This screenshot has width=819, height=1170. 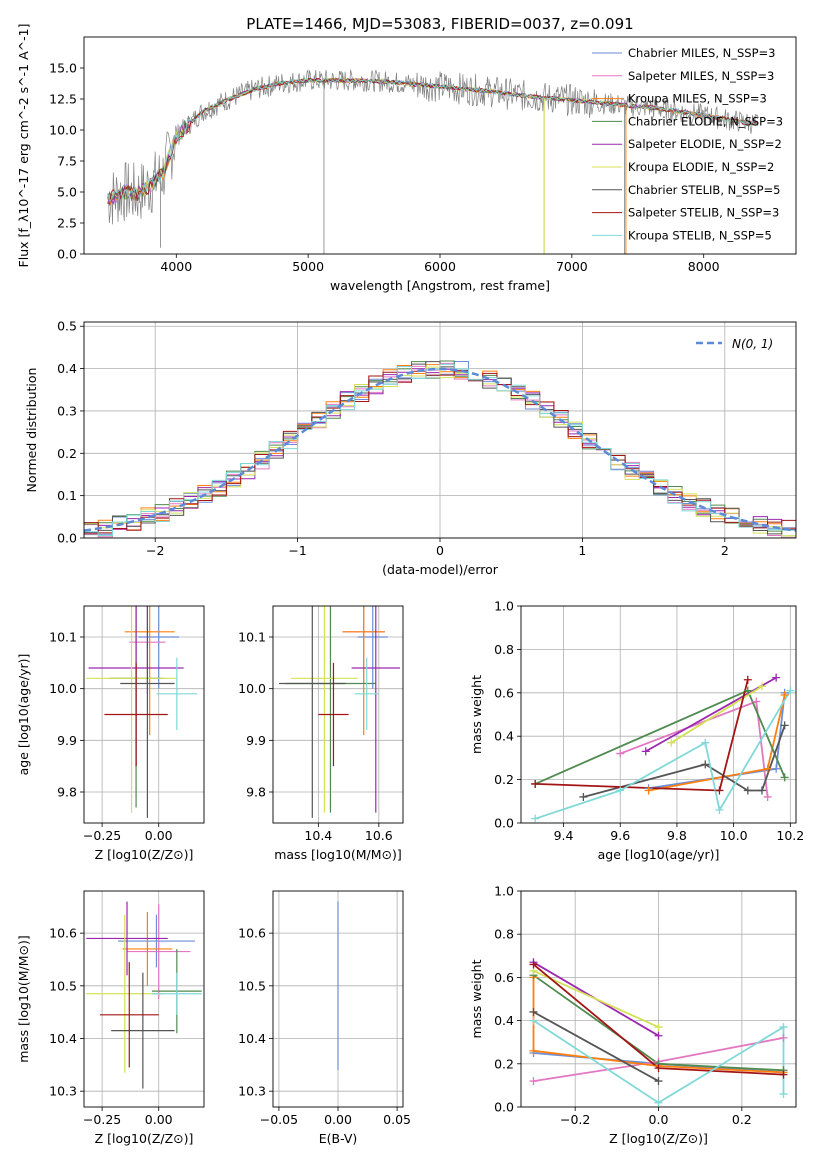 What do you see at coordinates (742, 1119) in the screenshot?
I see `x-tick-label: 0.2` at bounding box center [742, 1119].